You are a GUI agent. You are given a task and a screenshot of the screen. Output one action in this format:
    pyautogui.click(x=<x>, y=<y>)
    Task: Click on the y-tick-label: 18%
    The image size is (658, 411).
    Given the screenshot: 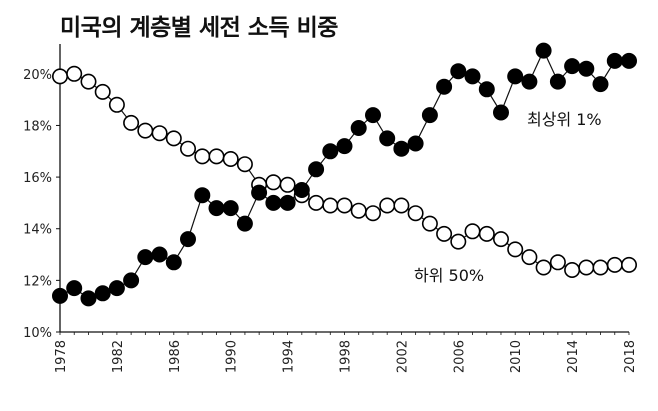 What is the action you would take?
    pyautogui.click(x=37, y=126)
    